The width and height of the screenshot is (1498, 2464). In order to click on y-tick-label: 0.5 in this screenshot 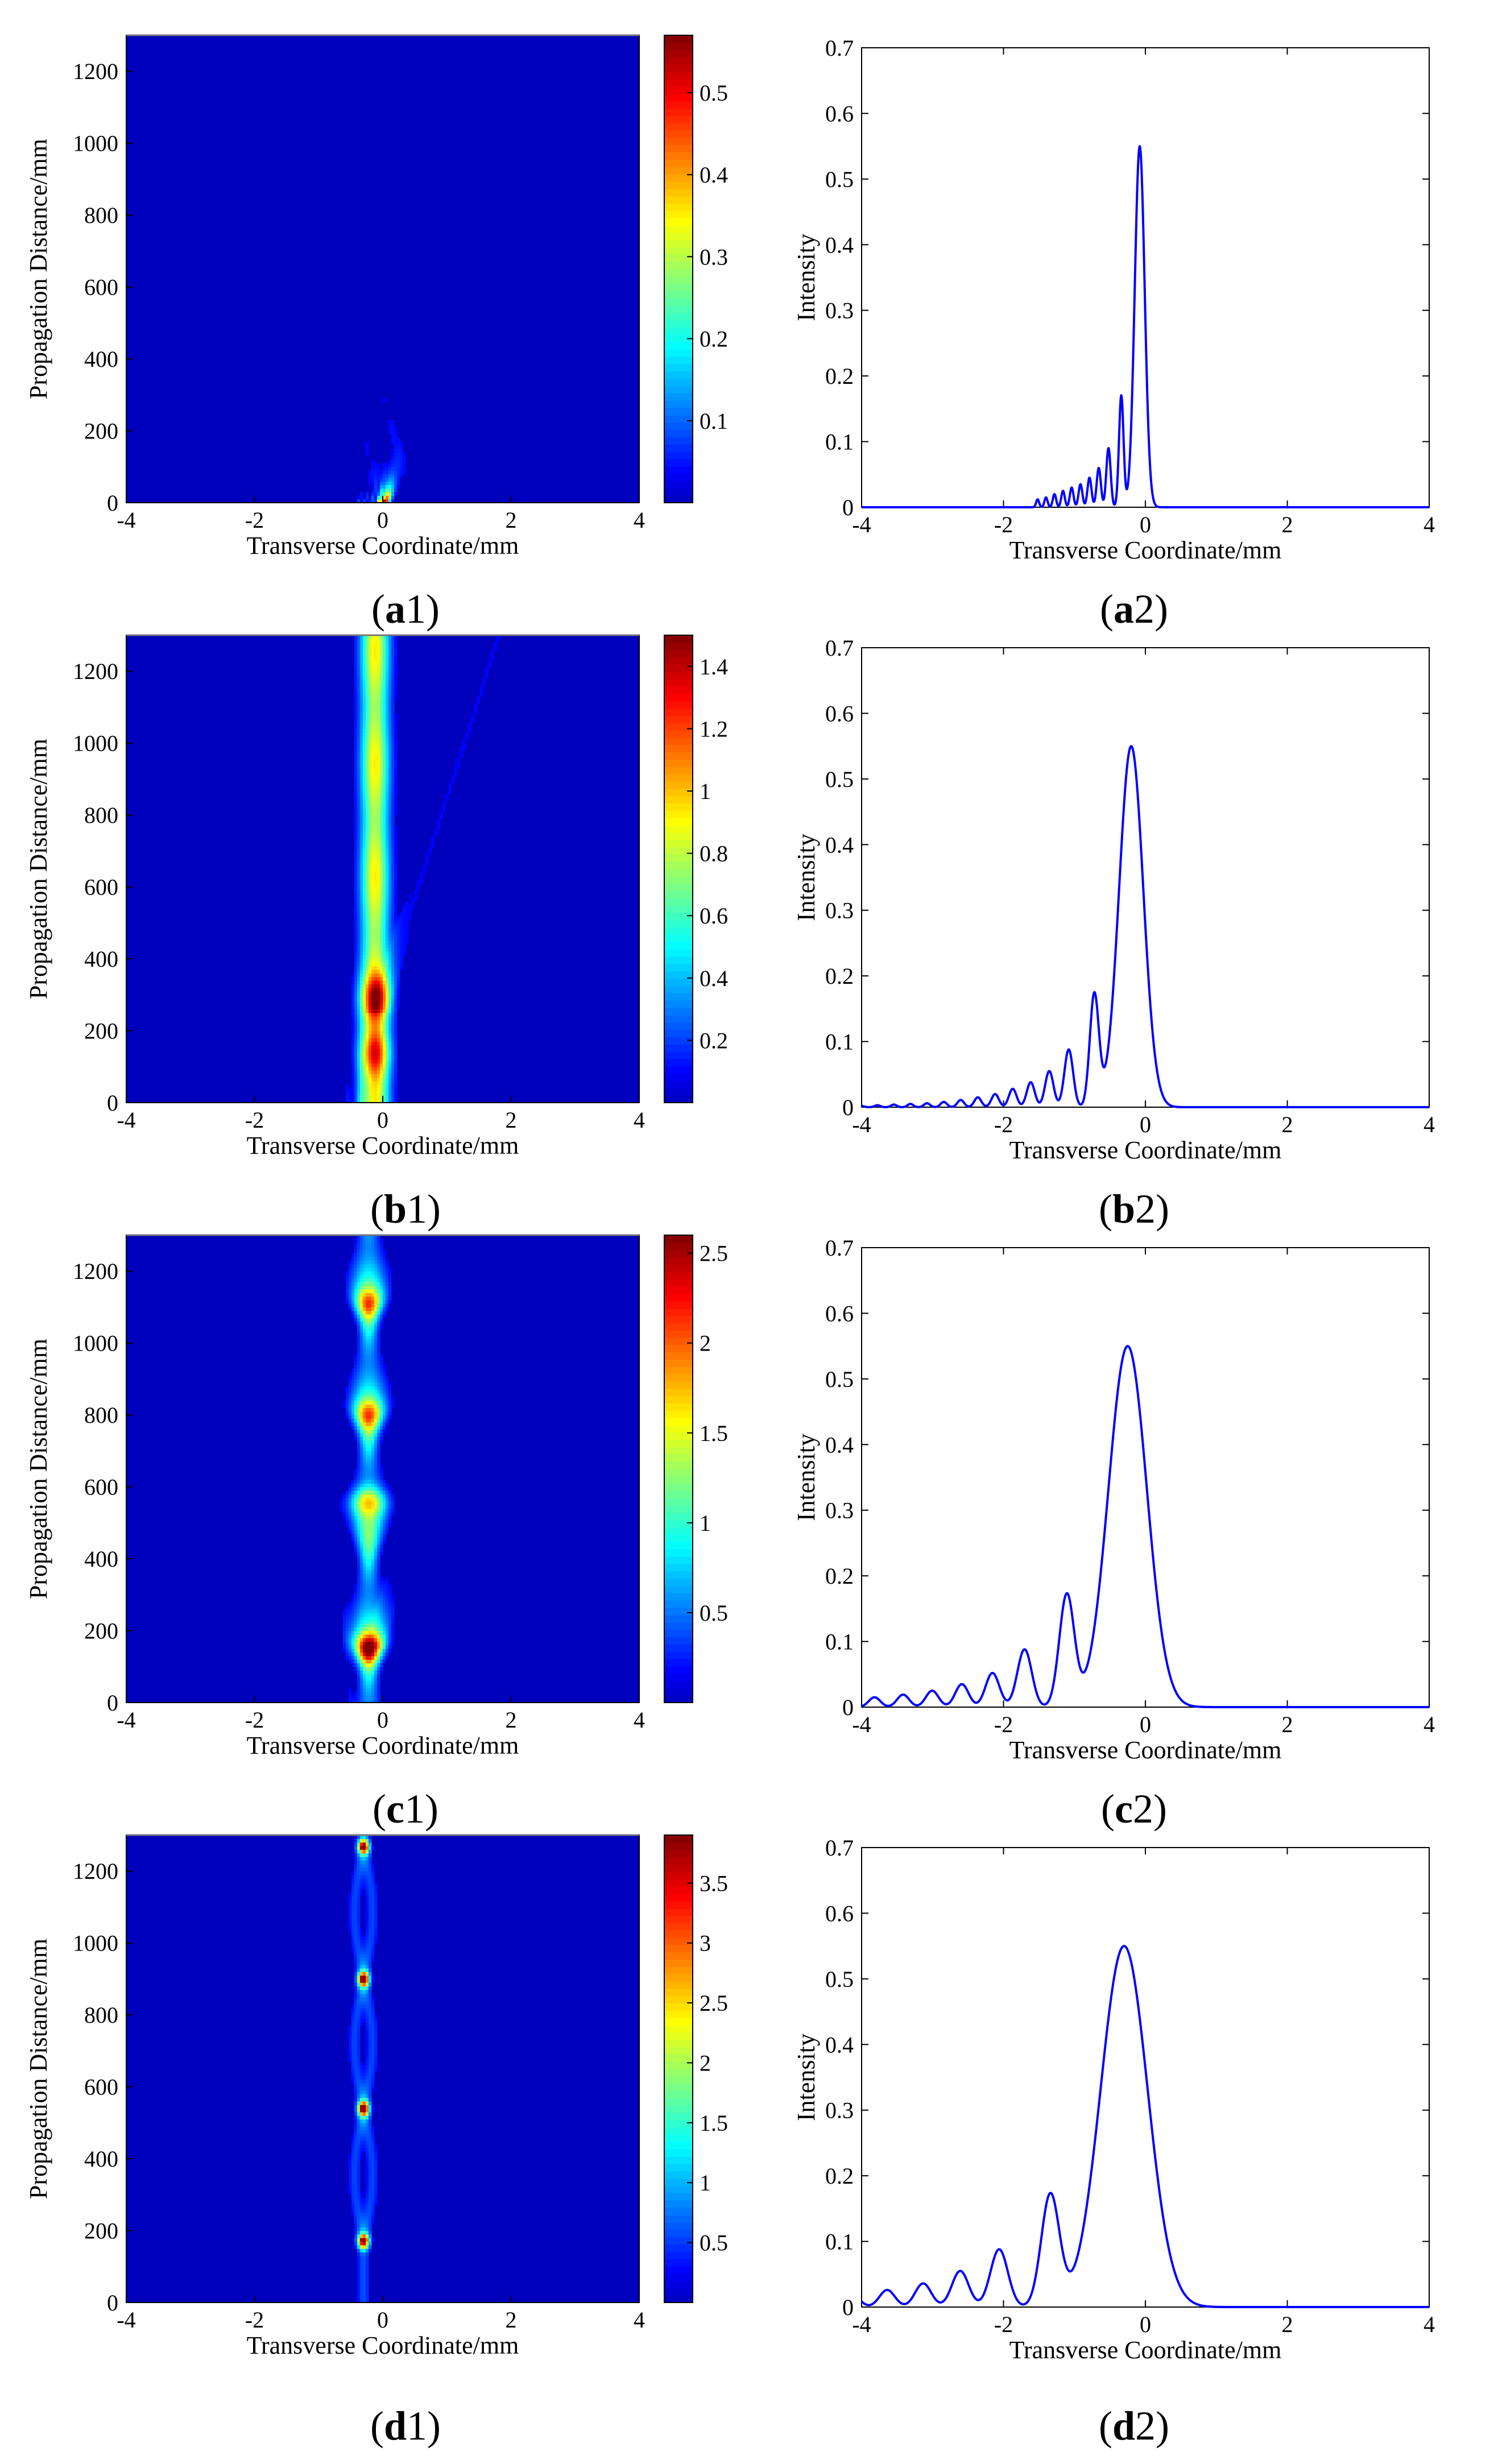, I will do `click(839, 780)`.